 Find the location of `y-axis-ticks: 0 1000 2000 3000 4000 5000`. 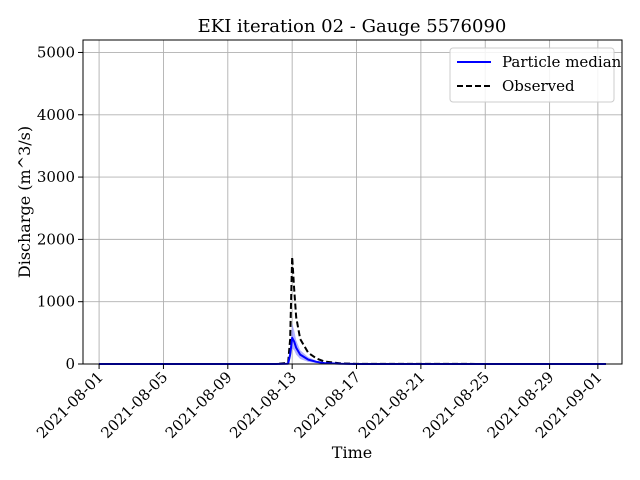

y-axis-ticks: 0 1000 2000 3000 4000 5000 is located at coordinates (60, 208).